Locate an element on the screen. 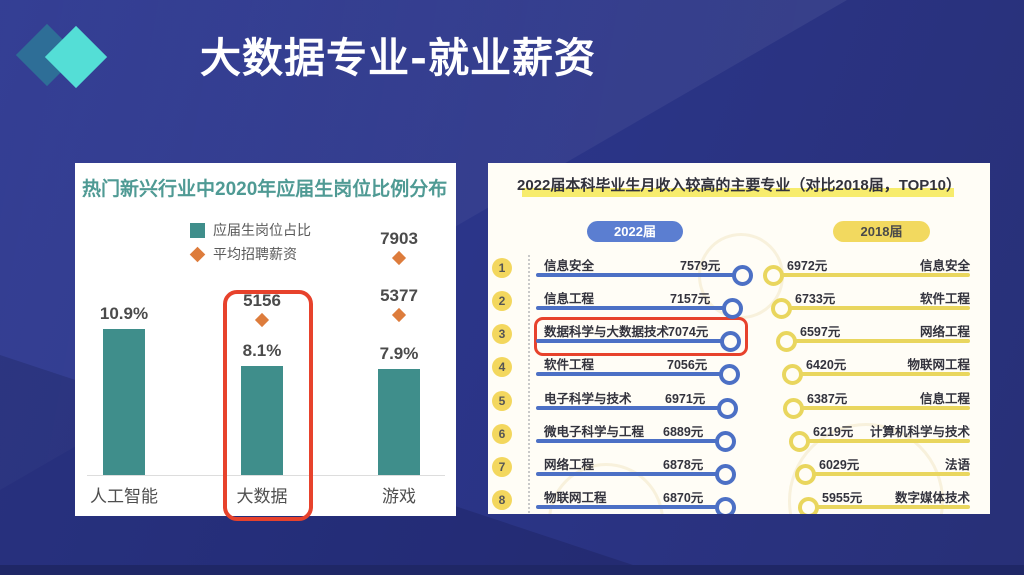 The image size is (1024, 575). major-label-2018: 数字媒体技术 is located at coordinates (932, 498).